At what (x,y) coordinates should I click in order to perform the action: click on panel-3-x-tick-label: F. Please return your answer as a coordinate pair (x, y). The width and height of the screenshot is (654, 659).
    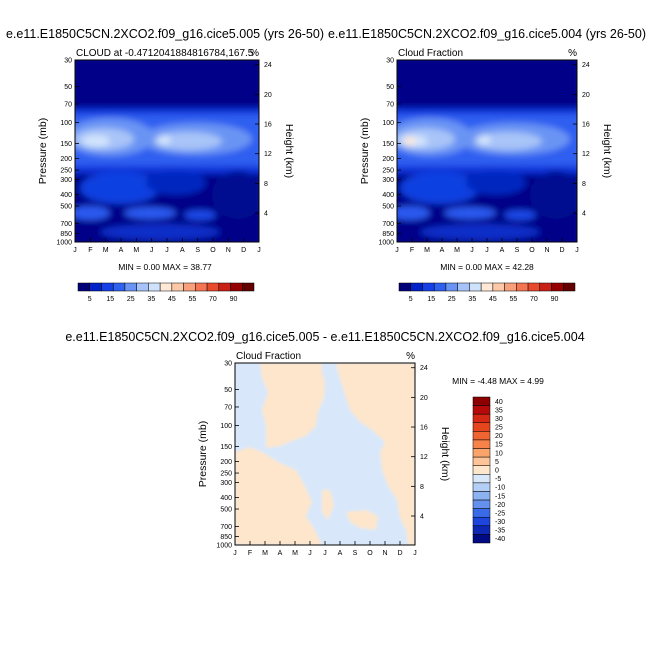
    Looking at the image, I should click on (250, 553).